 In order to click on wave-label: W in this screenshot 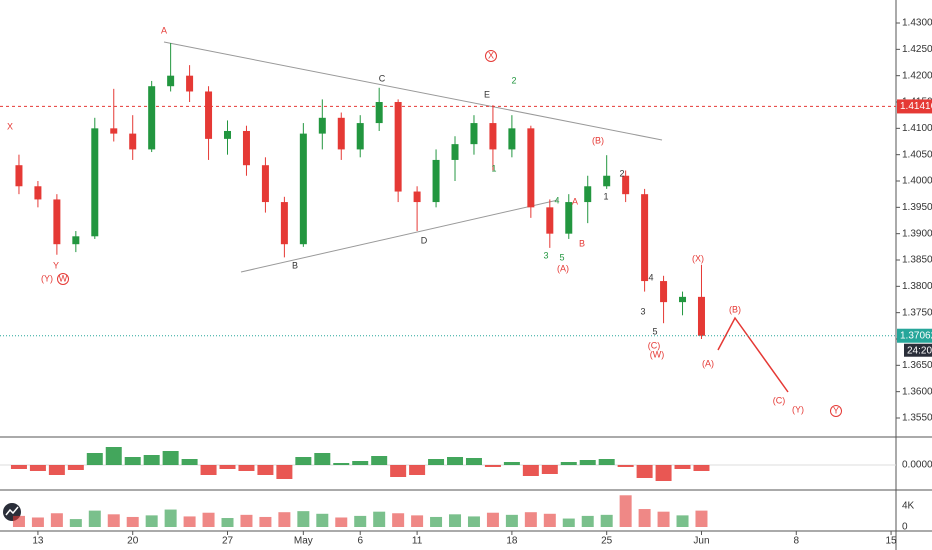, I will do `click(63, 278)`.